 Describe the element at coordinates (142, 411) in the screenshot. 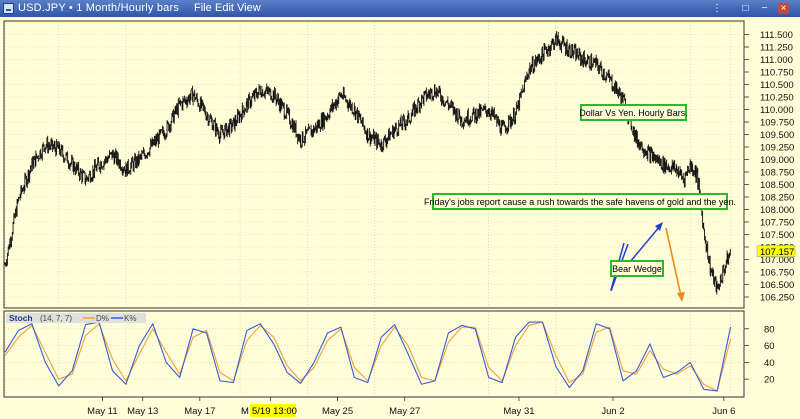

I see `date-tick-label: May 13` at that location.